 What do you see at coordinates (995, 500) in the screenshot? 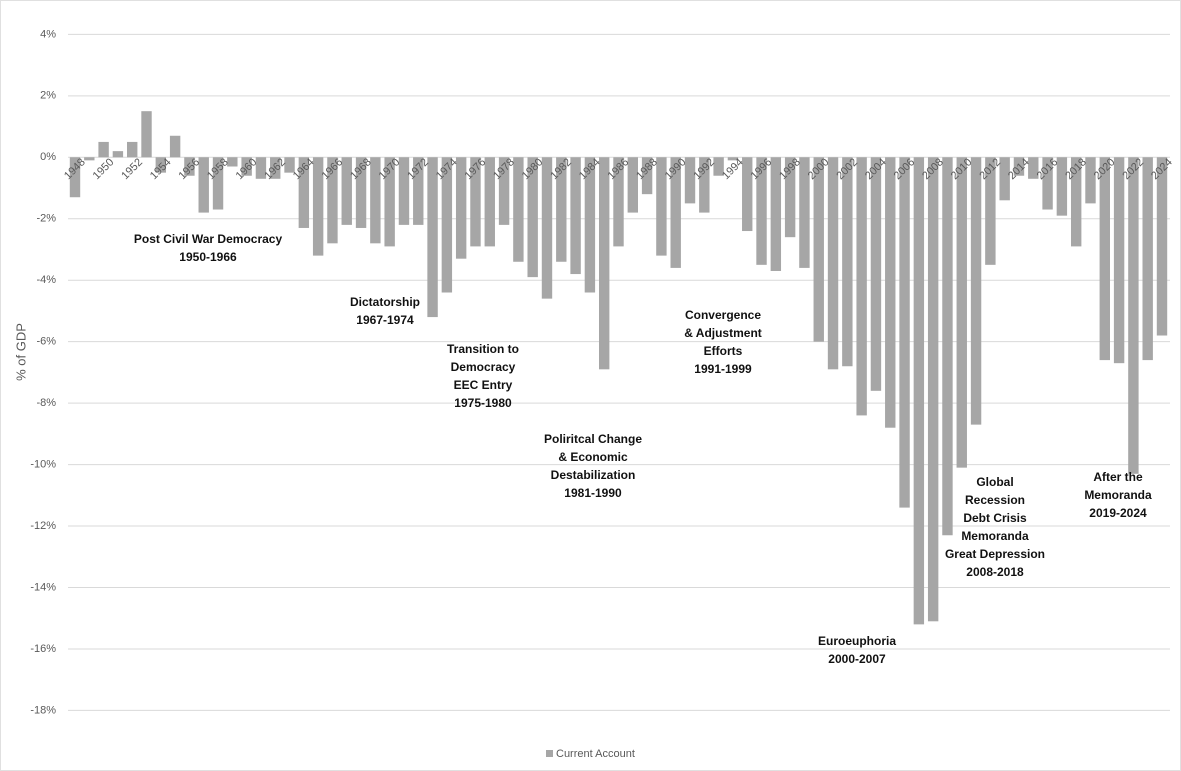
I see `annotation: Recession` at bounding box center [995, 500].